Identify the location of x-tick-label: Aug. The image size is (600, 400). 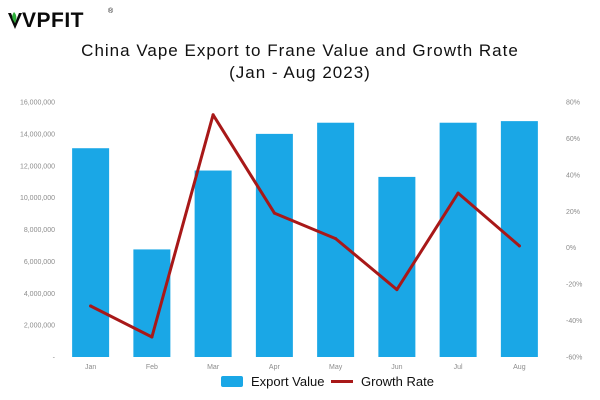
(519, 367).